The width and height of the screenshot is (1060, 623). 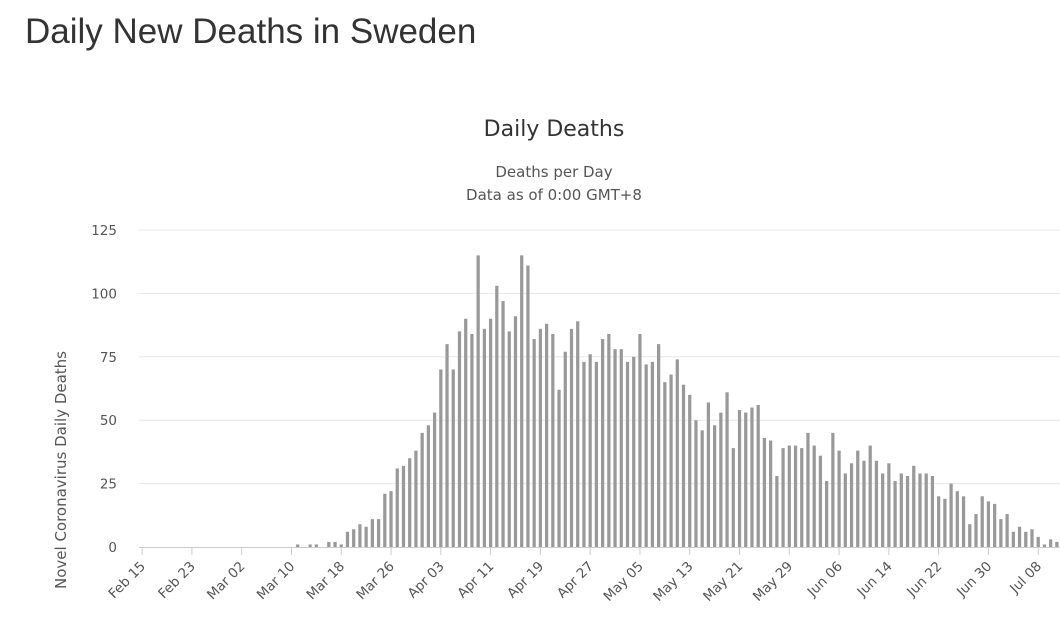 What do you see at coordinates (553, 172) in the screenshot?
I see `chart-subtitle-line-1: Deaths per Day` at bounding box center [553, 172].